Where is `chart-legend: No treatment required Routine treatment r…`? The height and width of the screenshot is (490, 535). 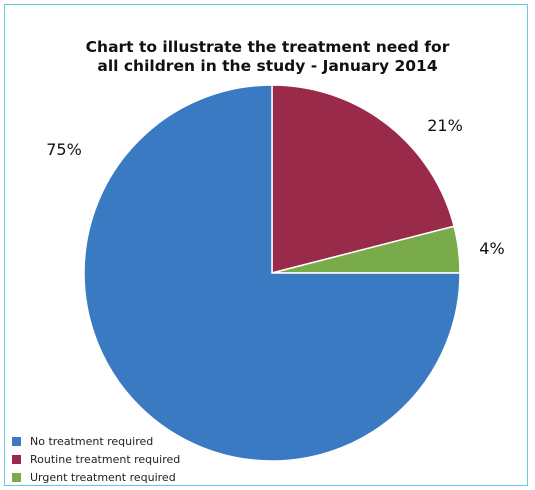 chart-legend: No treatment required Routine treatment r… is located at coordinates (96, 459).